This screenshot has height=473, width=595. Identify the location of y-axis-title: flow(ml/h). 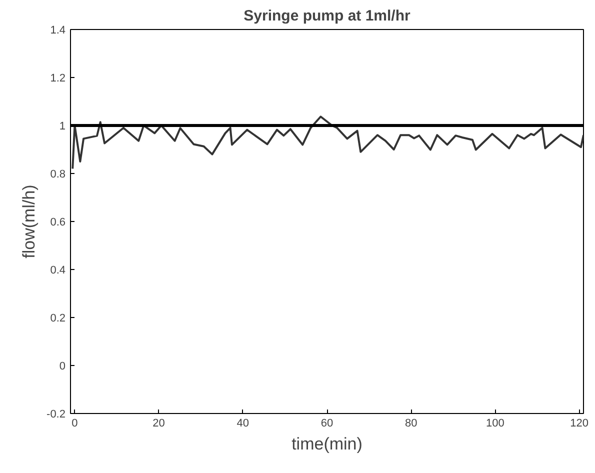
(29, 221).